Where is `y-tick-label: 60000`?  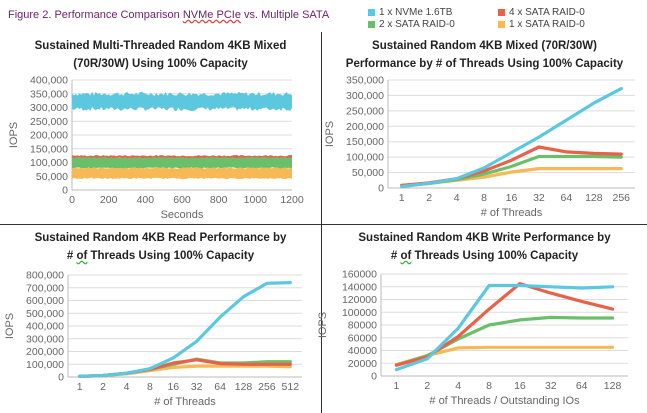 y-tick-label: 60000 is located at coordinates (362, 338).